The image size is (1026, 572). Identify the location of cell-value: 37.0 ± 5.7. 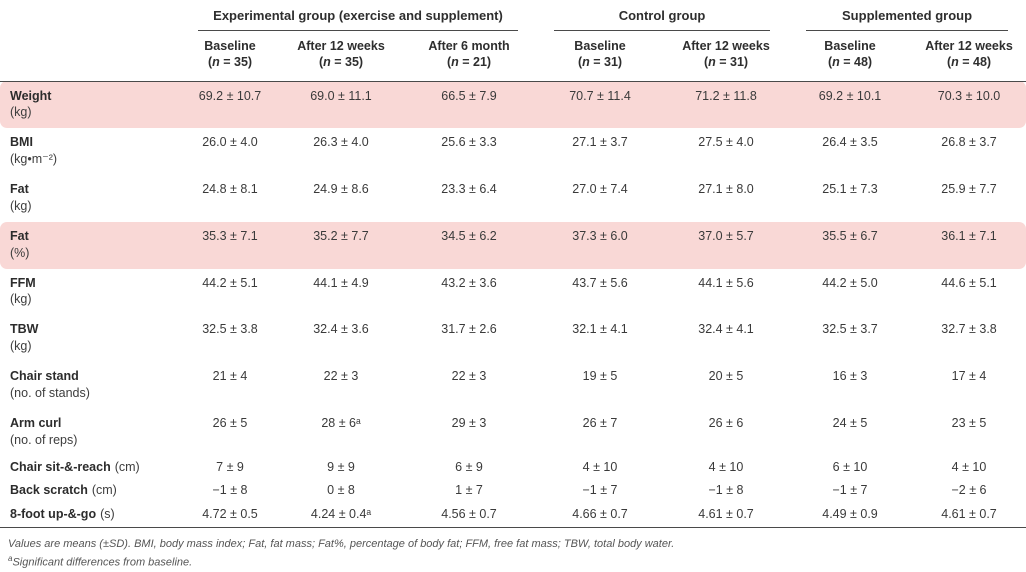
(726, 245).